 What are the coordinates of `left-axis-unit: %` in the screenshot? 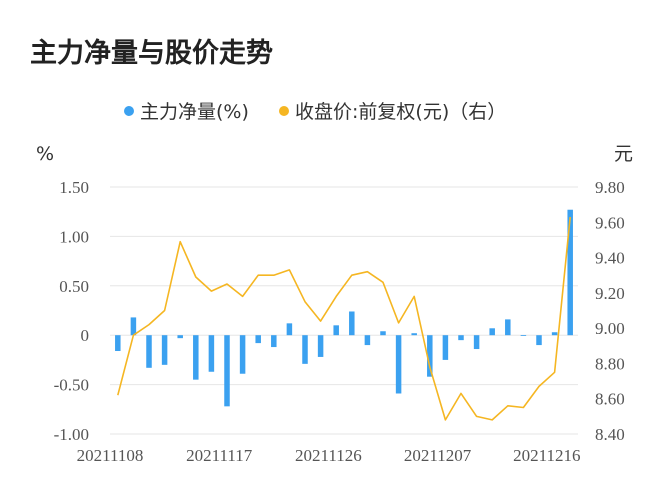 It's located at (45, 154).